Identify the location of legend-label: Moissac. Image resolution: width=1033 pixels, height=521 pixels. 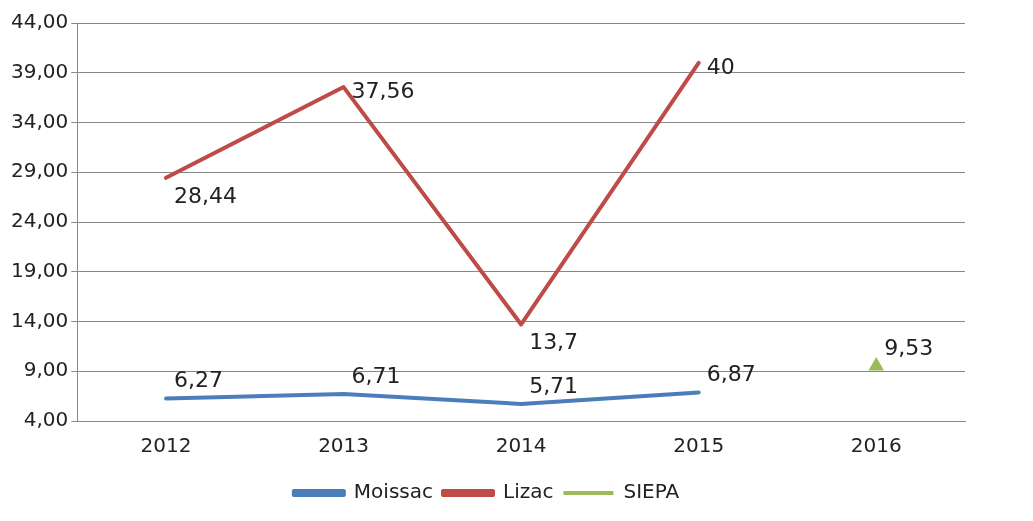
(393, 491).